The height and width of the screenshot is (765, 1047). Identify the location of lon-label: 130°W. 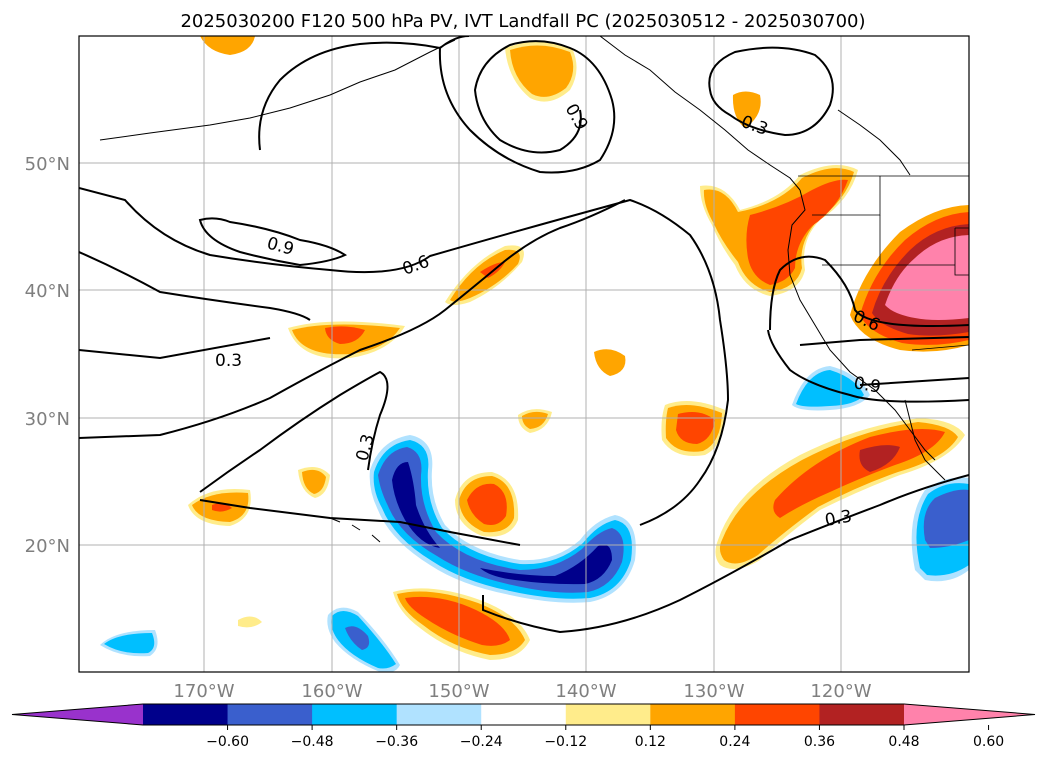
(713, 691).